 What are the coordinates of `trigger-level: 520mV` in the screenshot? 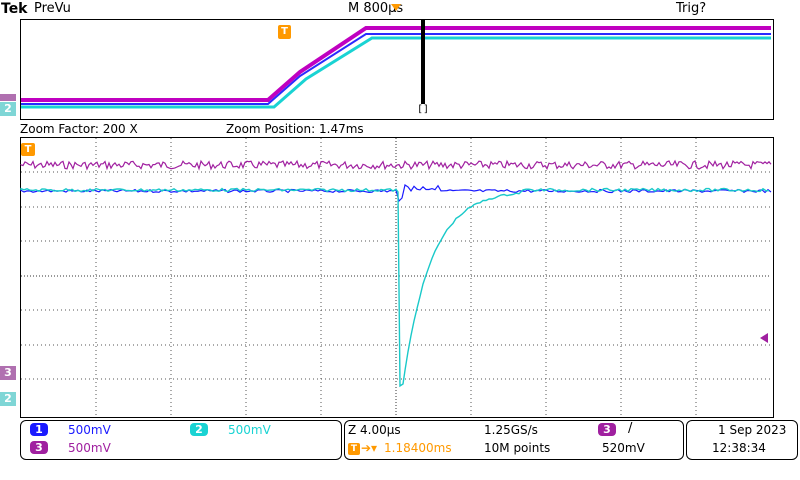 It's located at (623, 448).